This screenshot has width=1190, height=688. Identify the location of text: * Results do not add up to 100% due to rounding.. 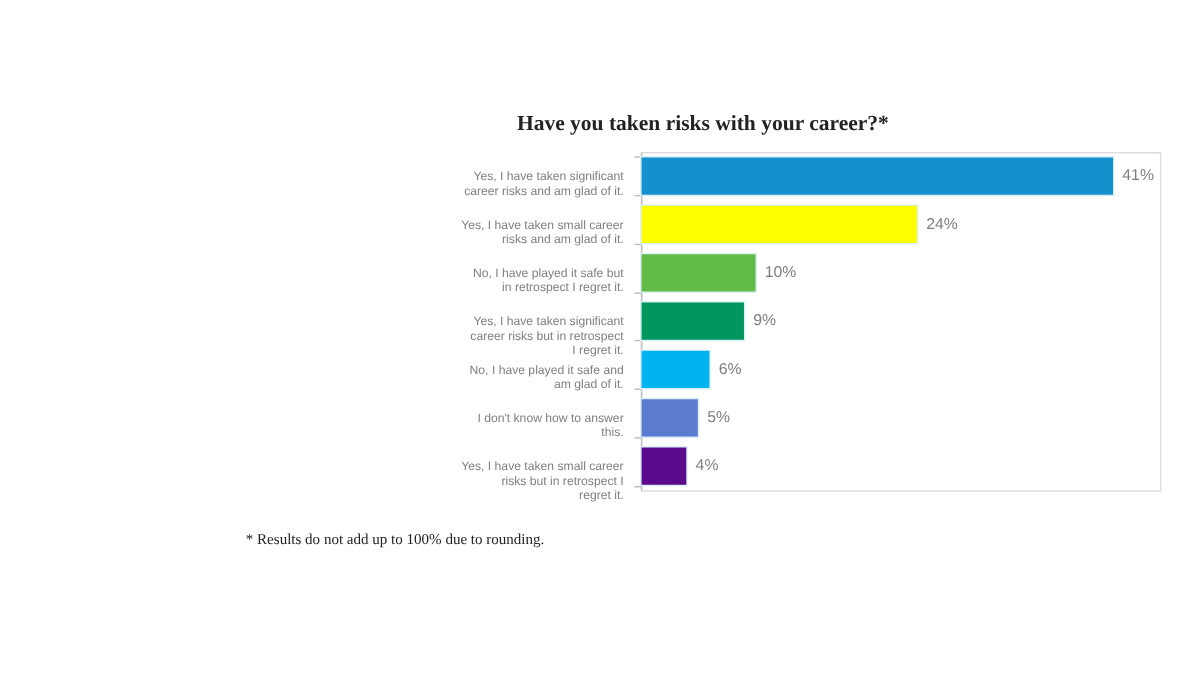
(395, 539).